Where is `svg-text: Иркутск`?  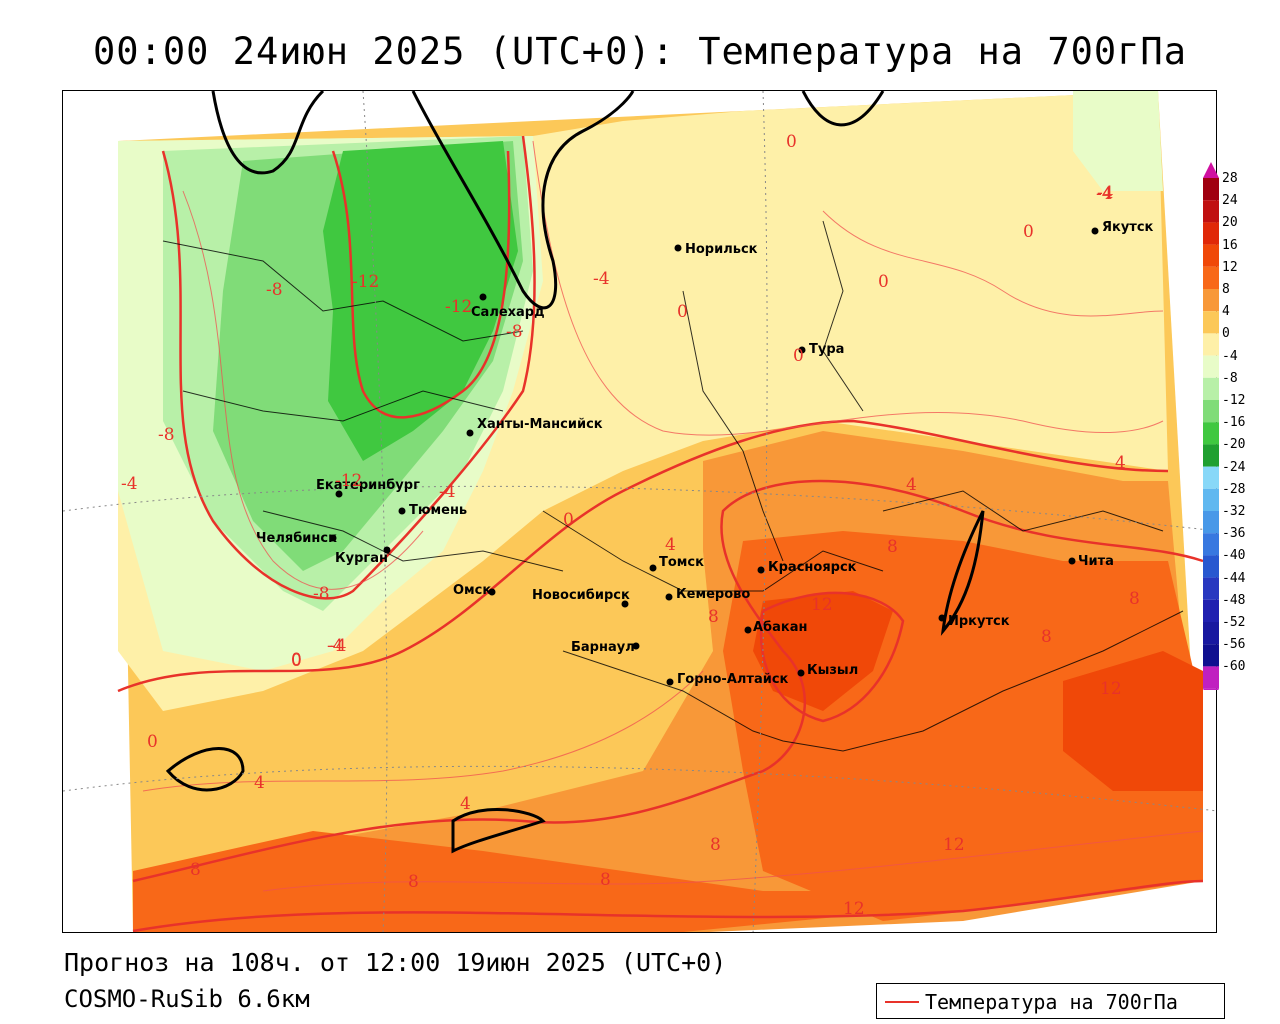
svg-text: Иркутск is located at coordinates (979, 621).